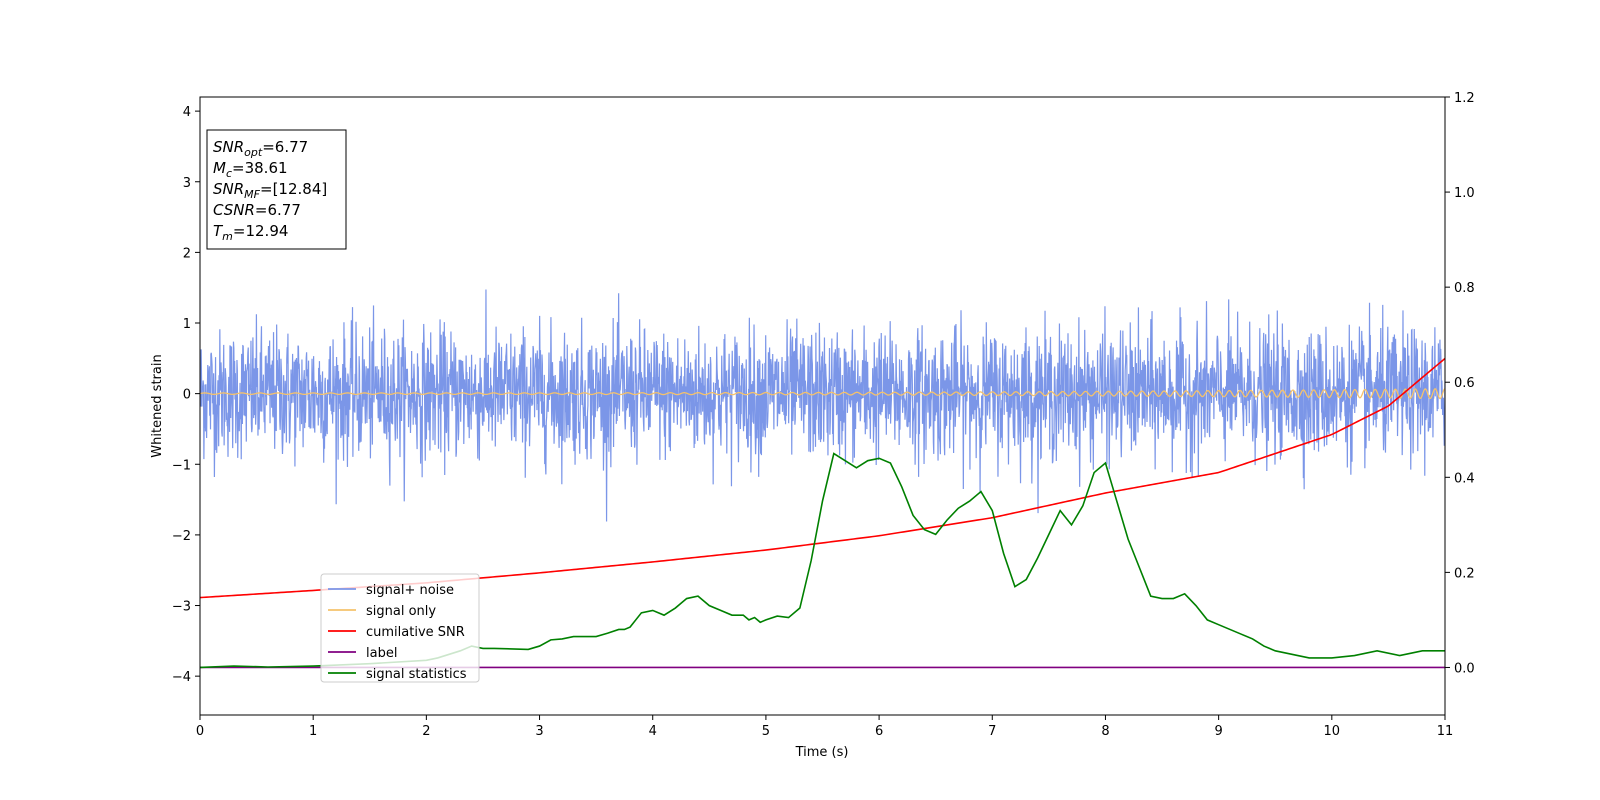 This screenshot has width=1600, height=800. Describe the element at coordinates (181, 677) in the screenshot. I see `y-tick-label: −4` at that location.